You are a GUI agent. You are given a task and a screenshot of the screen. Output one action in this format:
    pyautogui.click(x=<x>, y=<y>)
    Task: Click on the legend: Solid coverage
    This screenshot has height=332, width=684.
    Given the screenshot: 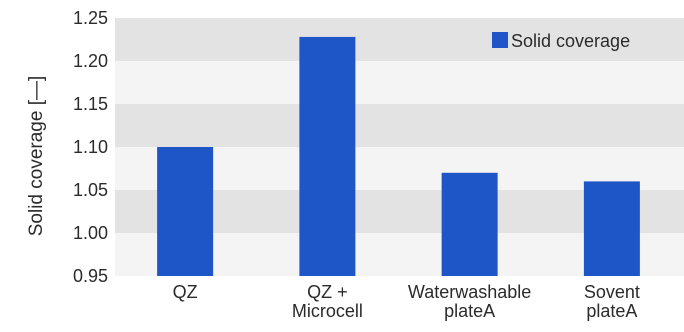 What is the action you would take?
    pyautogui.click(x=561, y=41)
    